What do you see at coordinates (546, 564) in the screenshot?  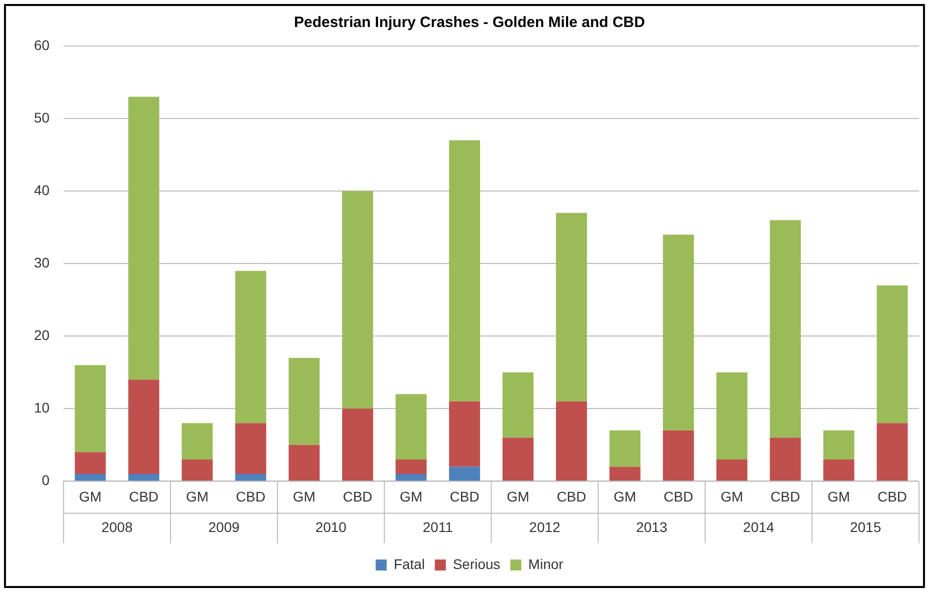 I see `legend-label: Minor` at bounding box center [546, 564].